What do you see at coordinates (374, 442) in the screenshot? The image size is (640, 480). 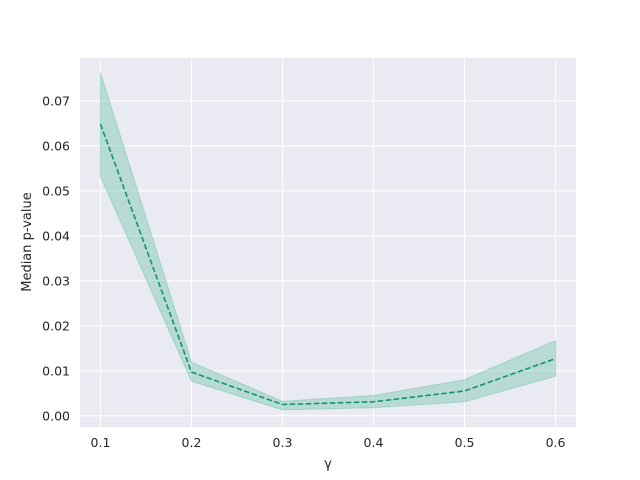 I see `x-tick-label: 0.4` at bounding box center [374, 442].